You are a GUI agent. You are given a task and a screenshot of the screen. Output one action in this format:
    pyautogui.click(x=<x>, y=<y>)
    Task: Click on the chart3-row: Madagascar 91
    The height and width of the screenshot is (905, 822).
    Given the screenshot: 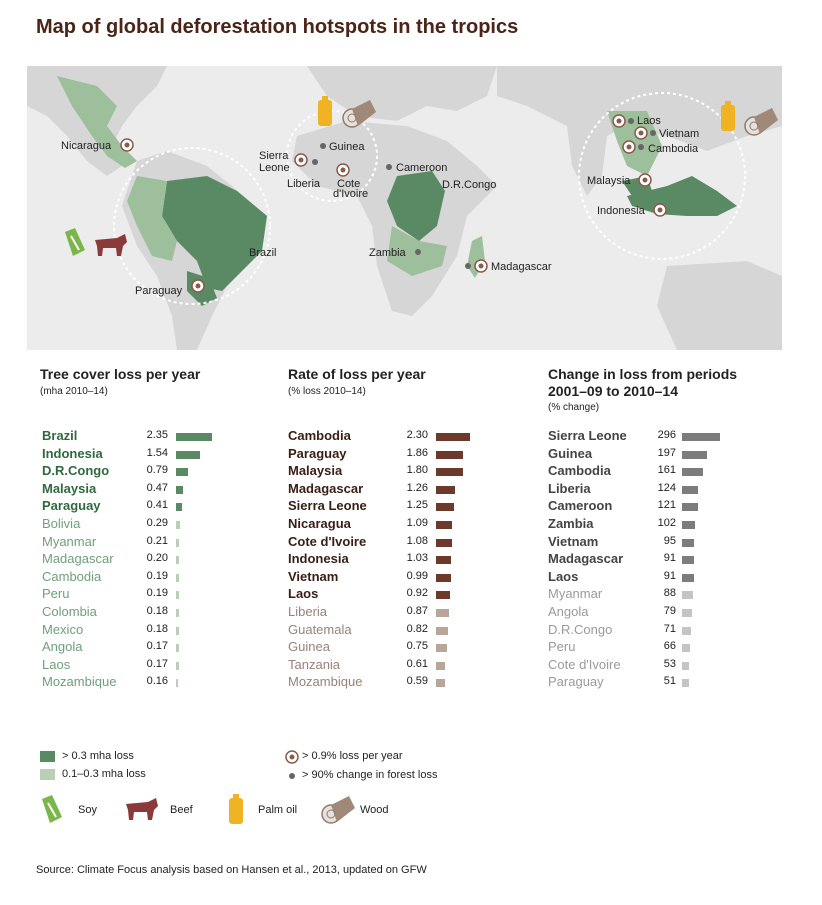 What is the action you would take?
    pyautogui.click(x=668, y=559)
    